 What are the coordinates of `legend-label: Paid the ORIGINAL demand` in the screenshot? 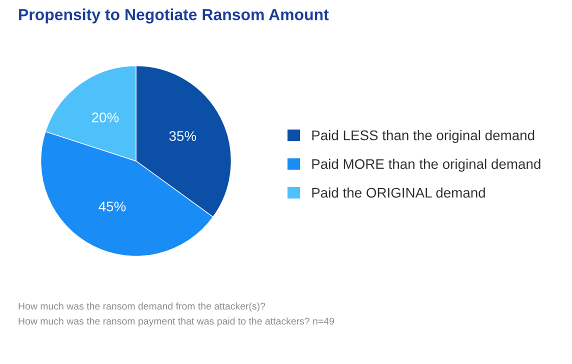 It's located at (398, 192).